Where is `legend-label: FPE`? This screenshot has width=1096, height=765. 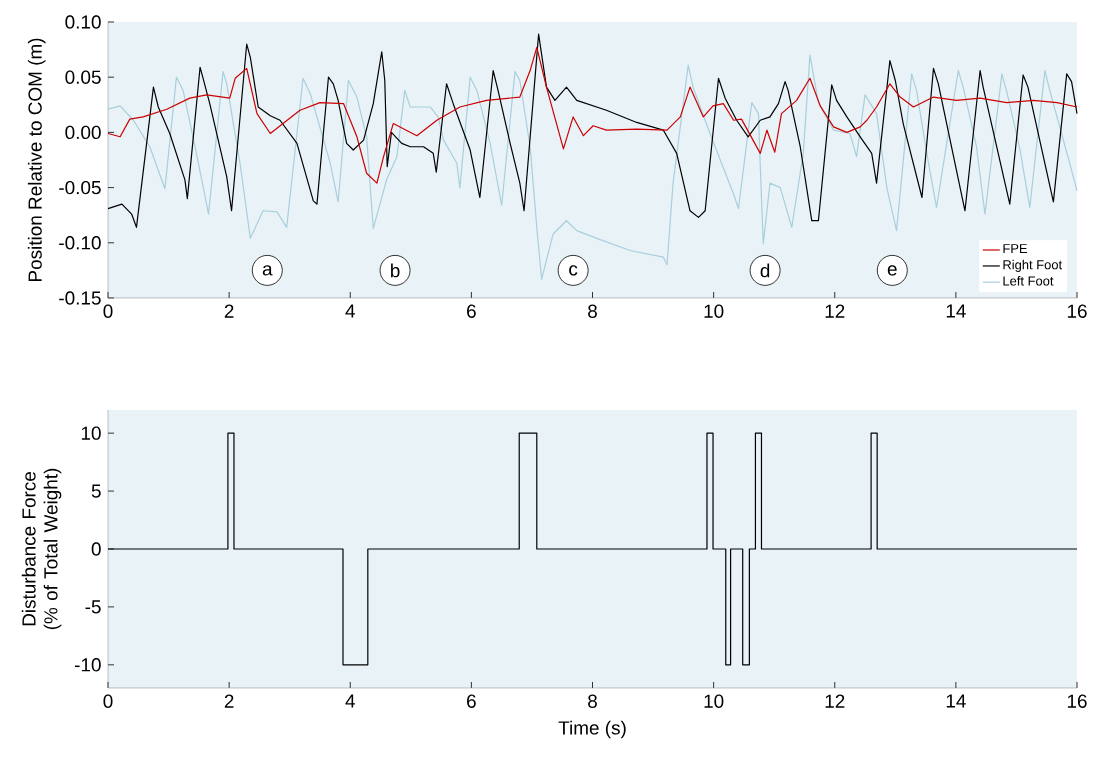 legend-label: FPE is located at coordinates (1015, 249).